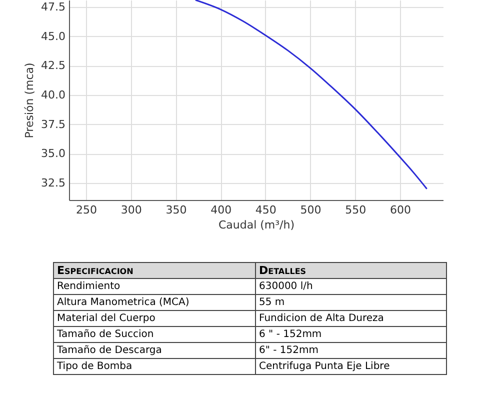 The image size is (500, 400). I want to click on y-tick-label: 45.0, so click(53, 36).